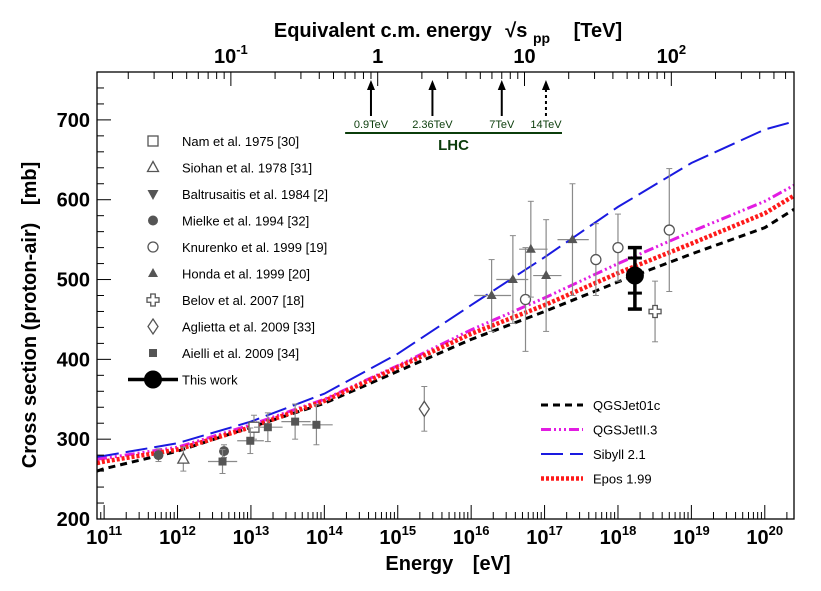 Image resolution: width=821 pixels, height=591 pixels. I want to click on series-knurenko-et-al-1999-marker, so click(525, 299).